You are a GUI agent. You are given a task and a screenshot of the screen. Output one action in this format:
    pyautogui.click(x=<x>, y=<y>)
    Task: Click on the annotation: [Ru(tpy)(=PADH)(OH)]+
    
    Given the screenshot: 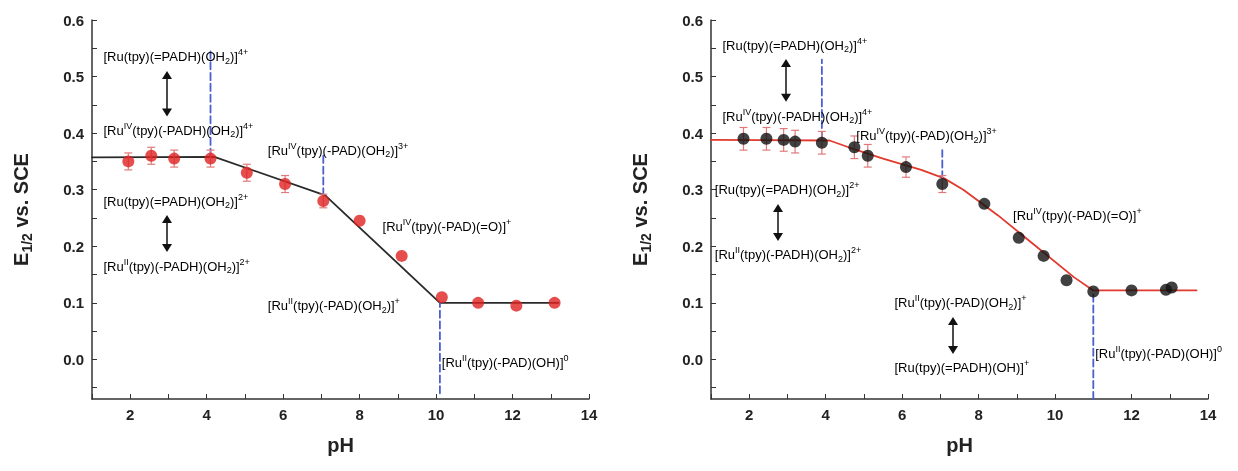 What is the action you would take?
    pyautogui.click(x=962, y=367)
    